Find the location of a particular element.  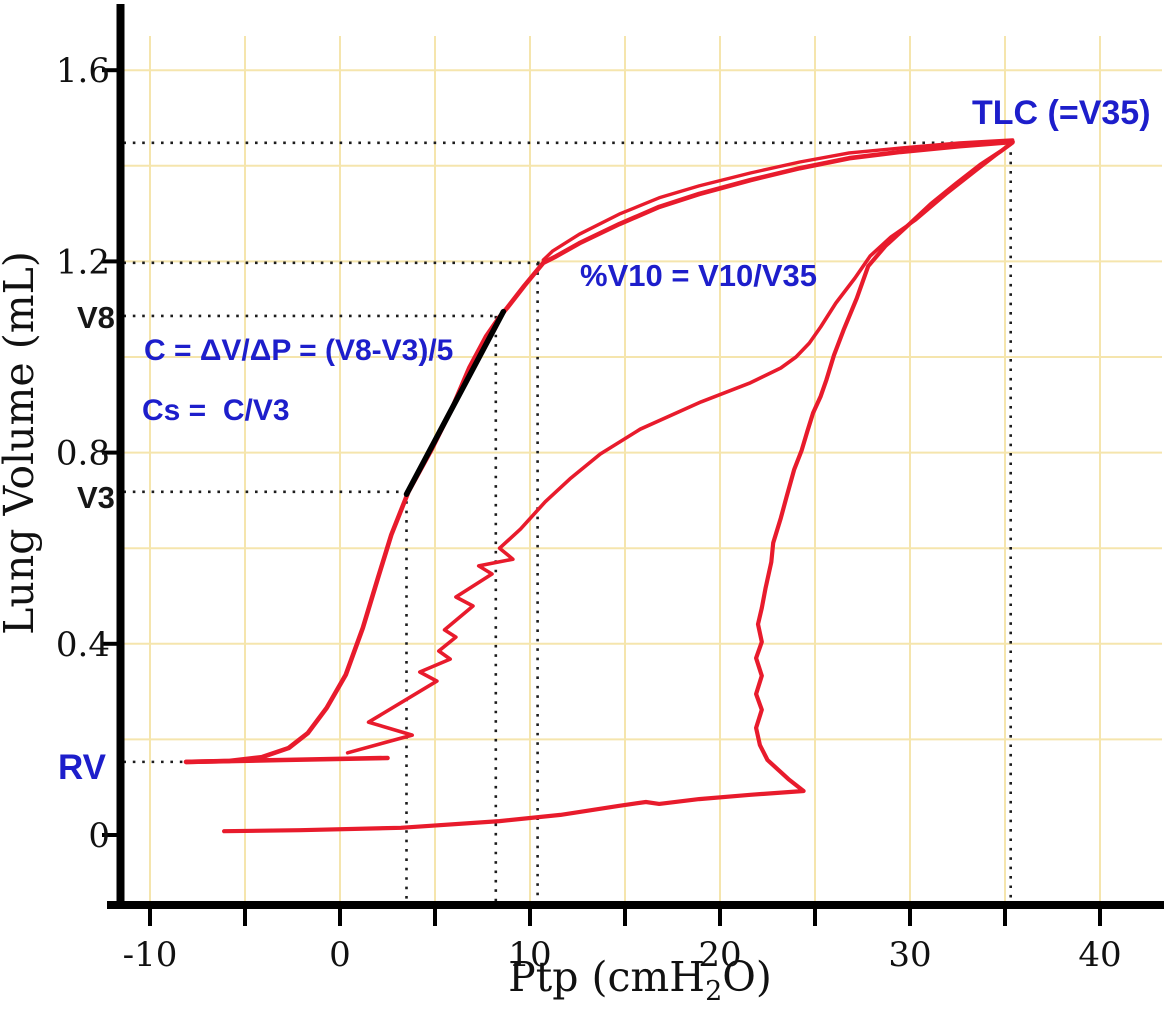

curve-deflation-second is located at coordinates (778, 200).